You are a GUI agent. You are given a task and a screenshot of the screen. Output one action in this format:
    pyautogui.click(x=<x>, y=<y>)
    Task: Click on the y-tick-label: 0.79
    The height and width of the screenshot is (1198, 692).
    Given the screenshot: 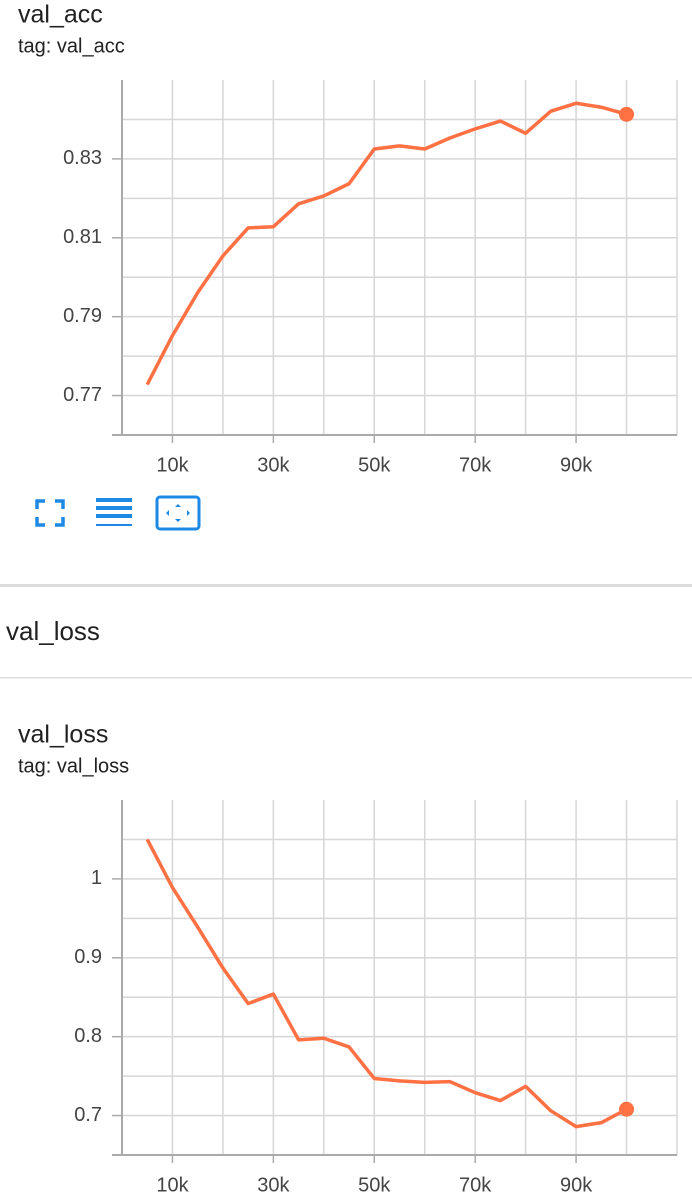 What is the action you would take?
    pyautogui.click(x=82, y=316)
    